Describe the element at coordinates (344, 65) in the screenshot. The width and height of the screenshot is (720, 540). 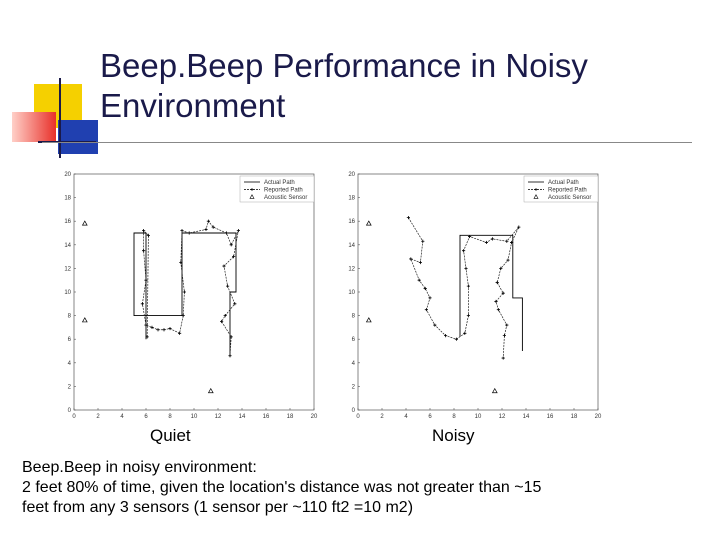
I see `title-line-1: Beep.Beep Performance in Noisy` at that location.